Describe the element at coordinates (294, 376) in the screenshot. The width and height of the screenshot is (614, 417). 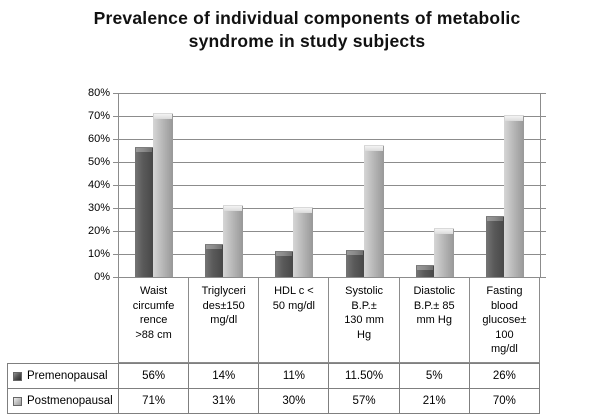
I see `value-cell: 11%` at that location.